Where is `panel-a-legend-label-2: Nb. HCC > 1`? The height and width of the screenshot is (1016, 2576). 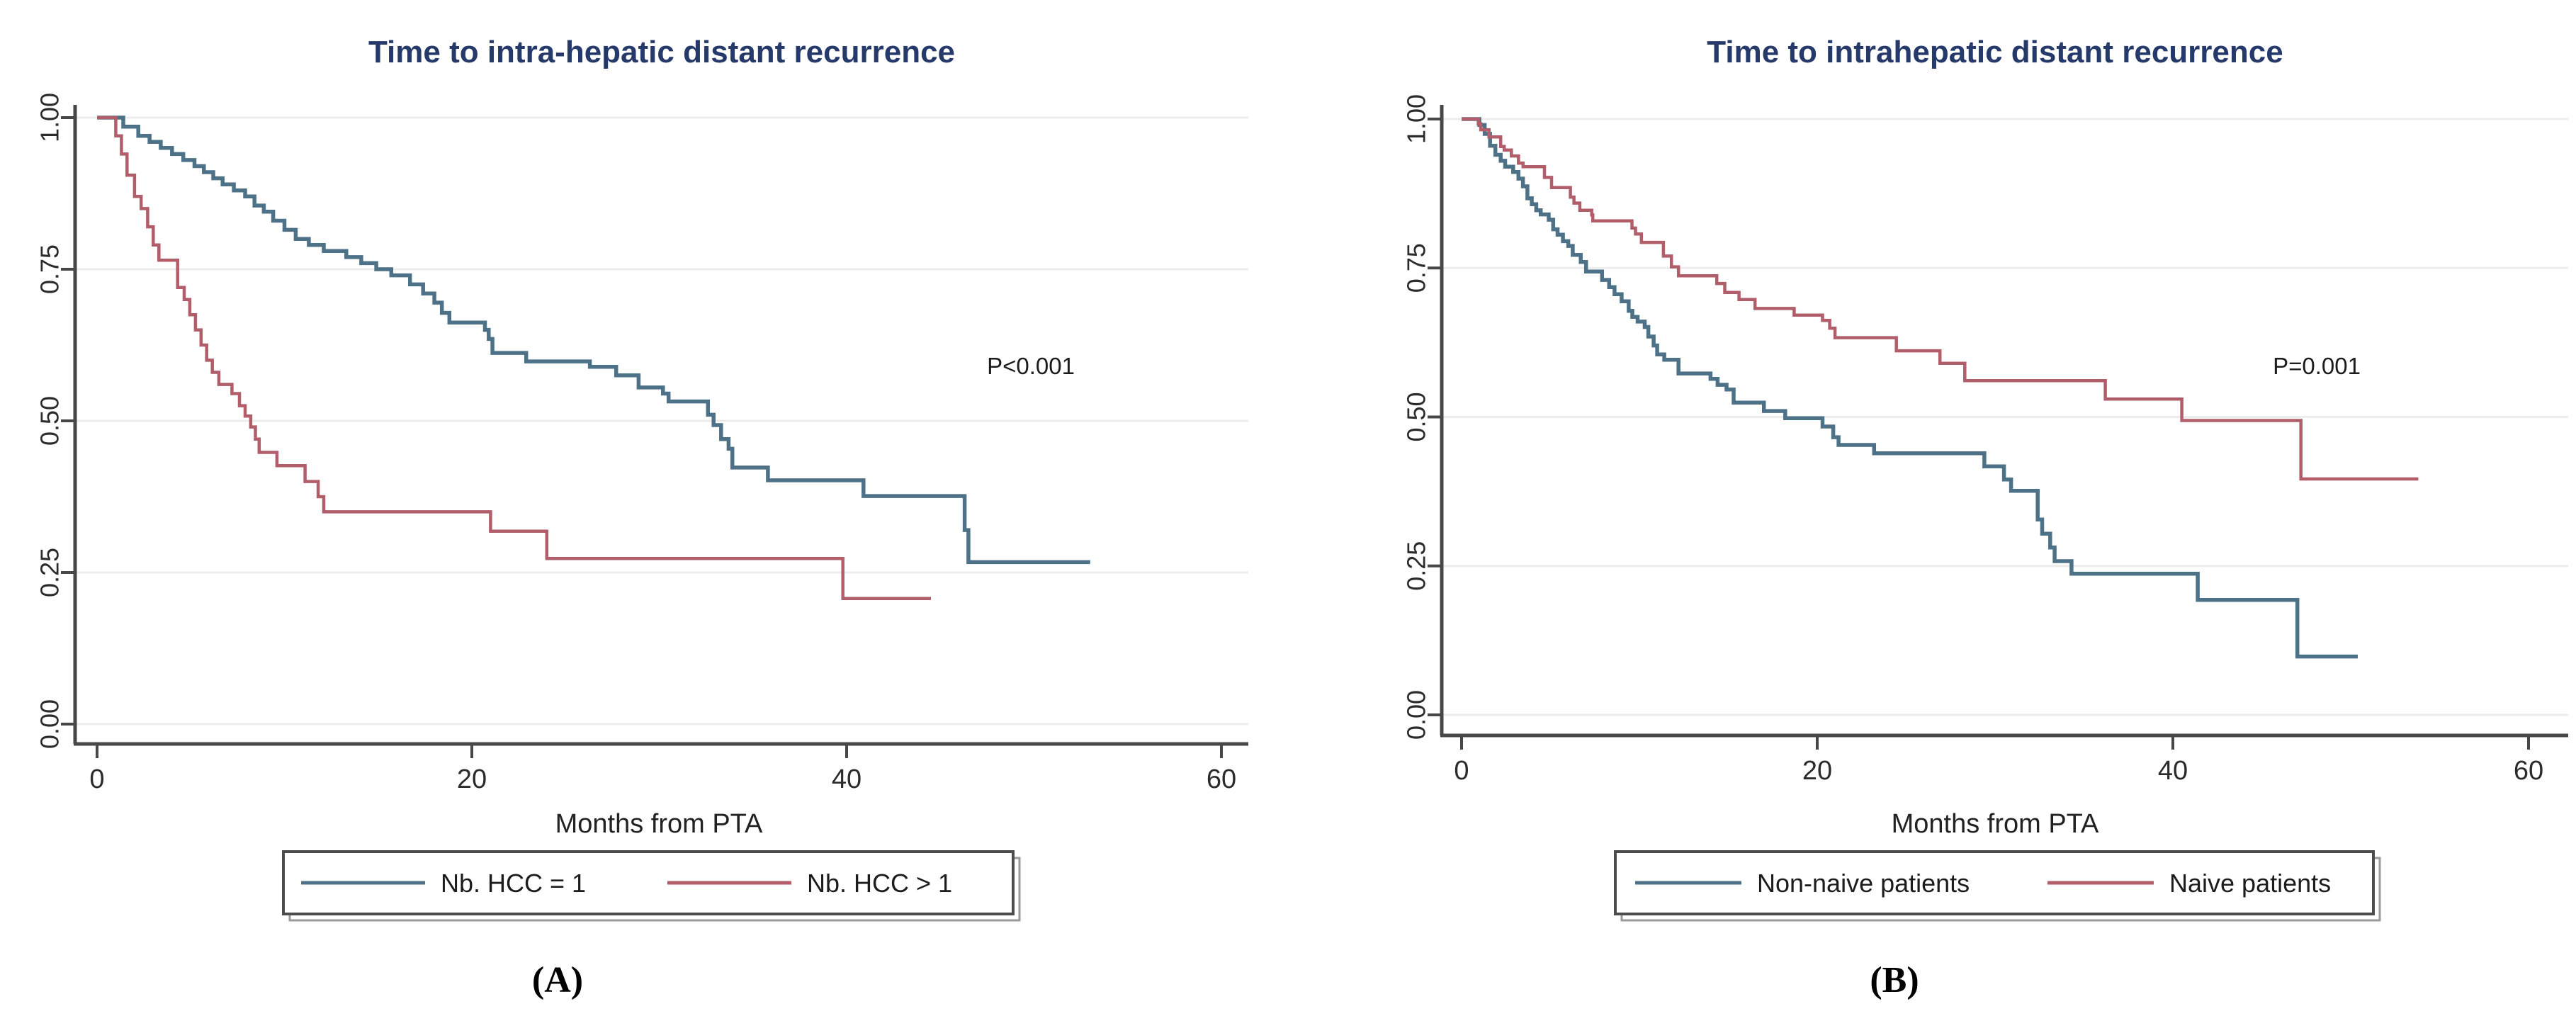 panel-a-legend-label-2: Nb. HCC > 1 is located at coordinates (879, 883).